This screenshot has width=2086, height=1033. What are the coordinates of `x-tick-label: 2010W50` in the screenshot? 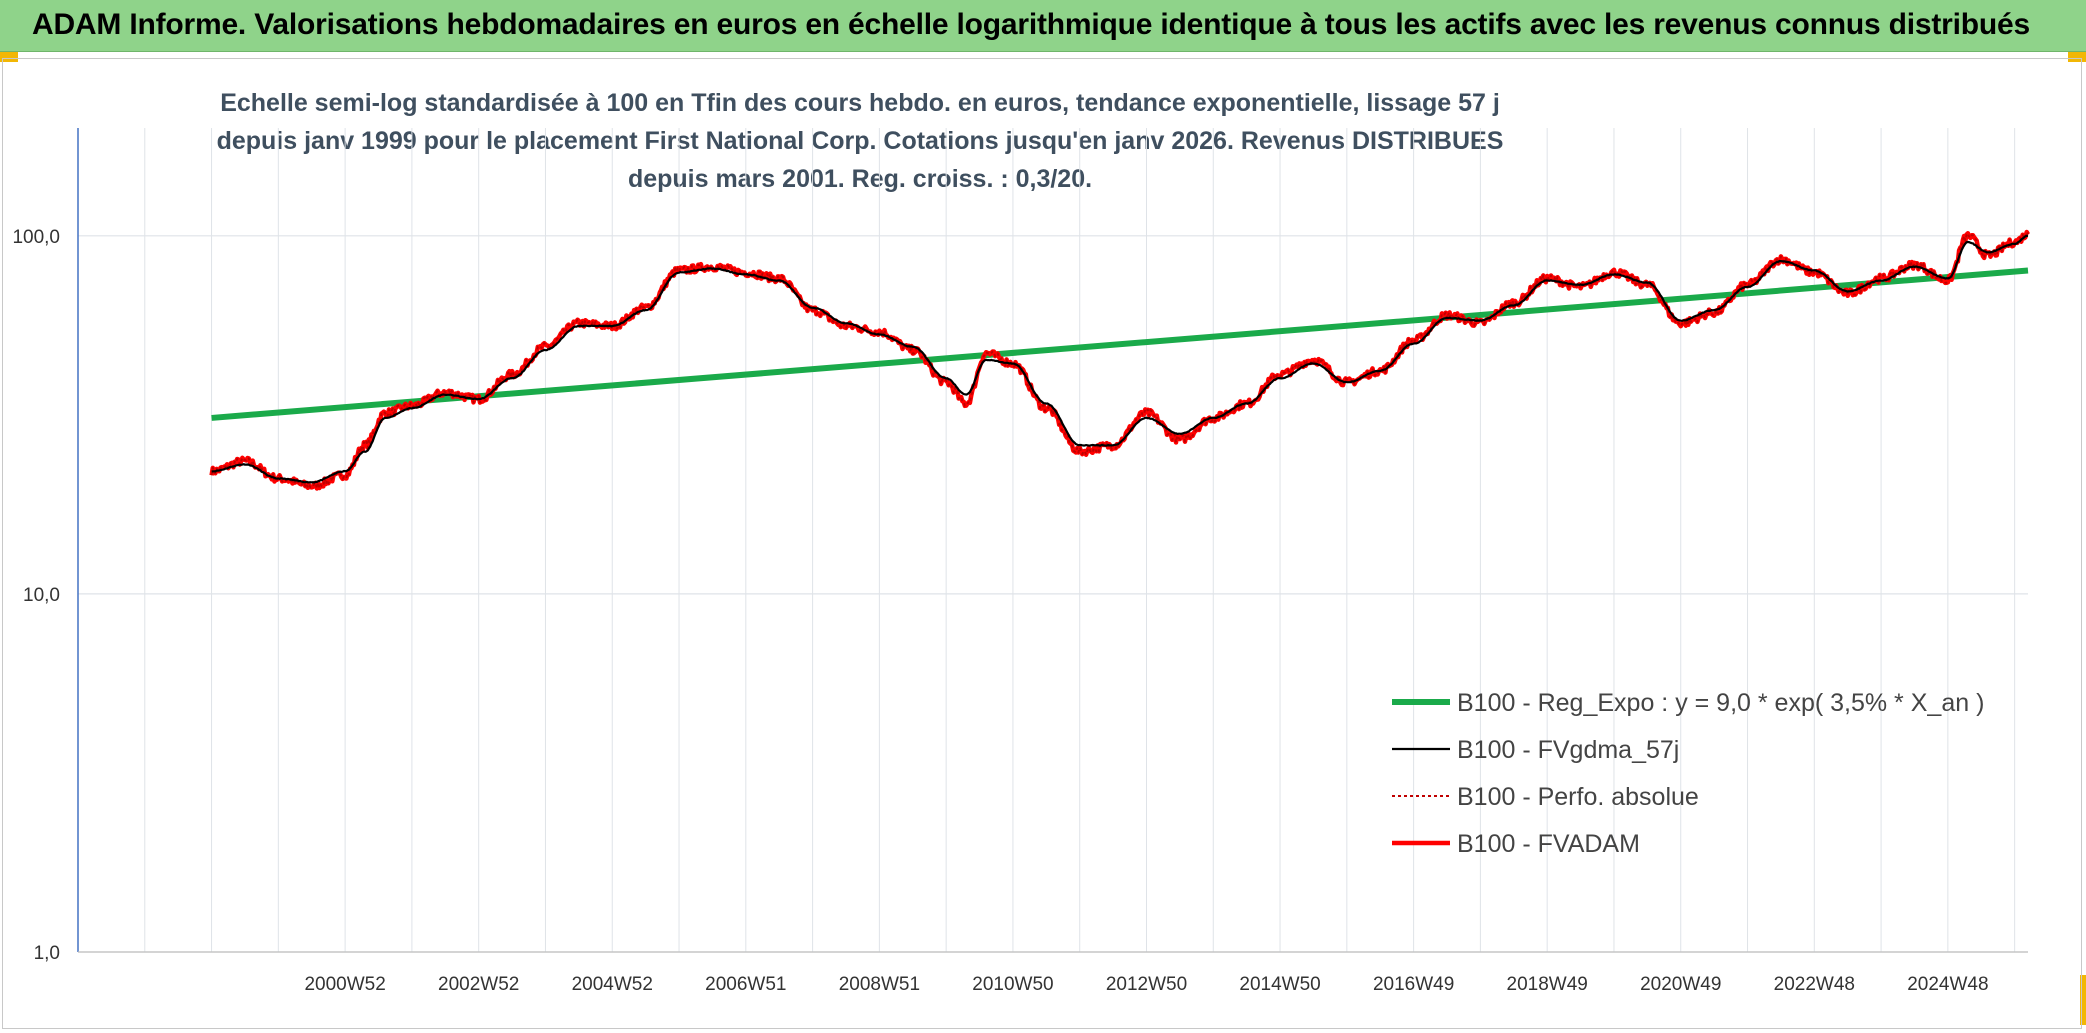 It's located at (1012, 984).